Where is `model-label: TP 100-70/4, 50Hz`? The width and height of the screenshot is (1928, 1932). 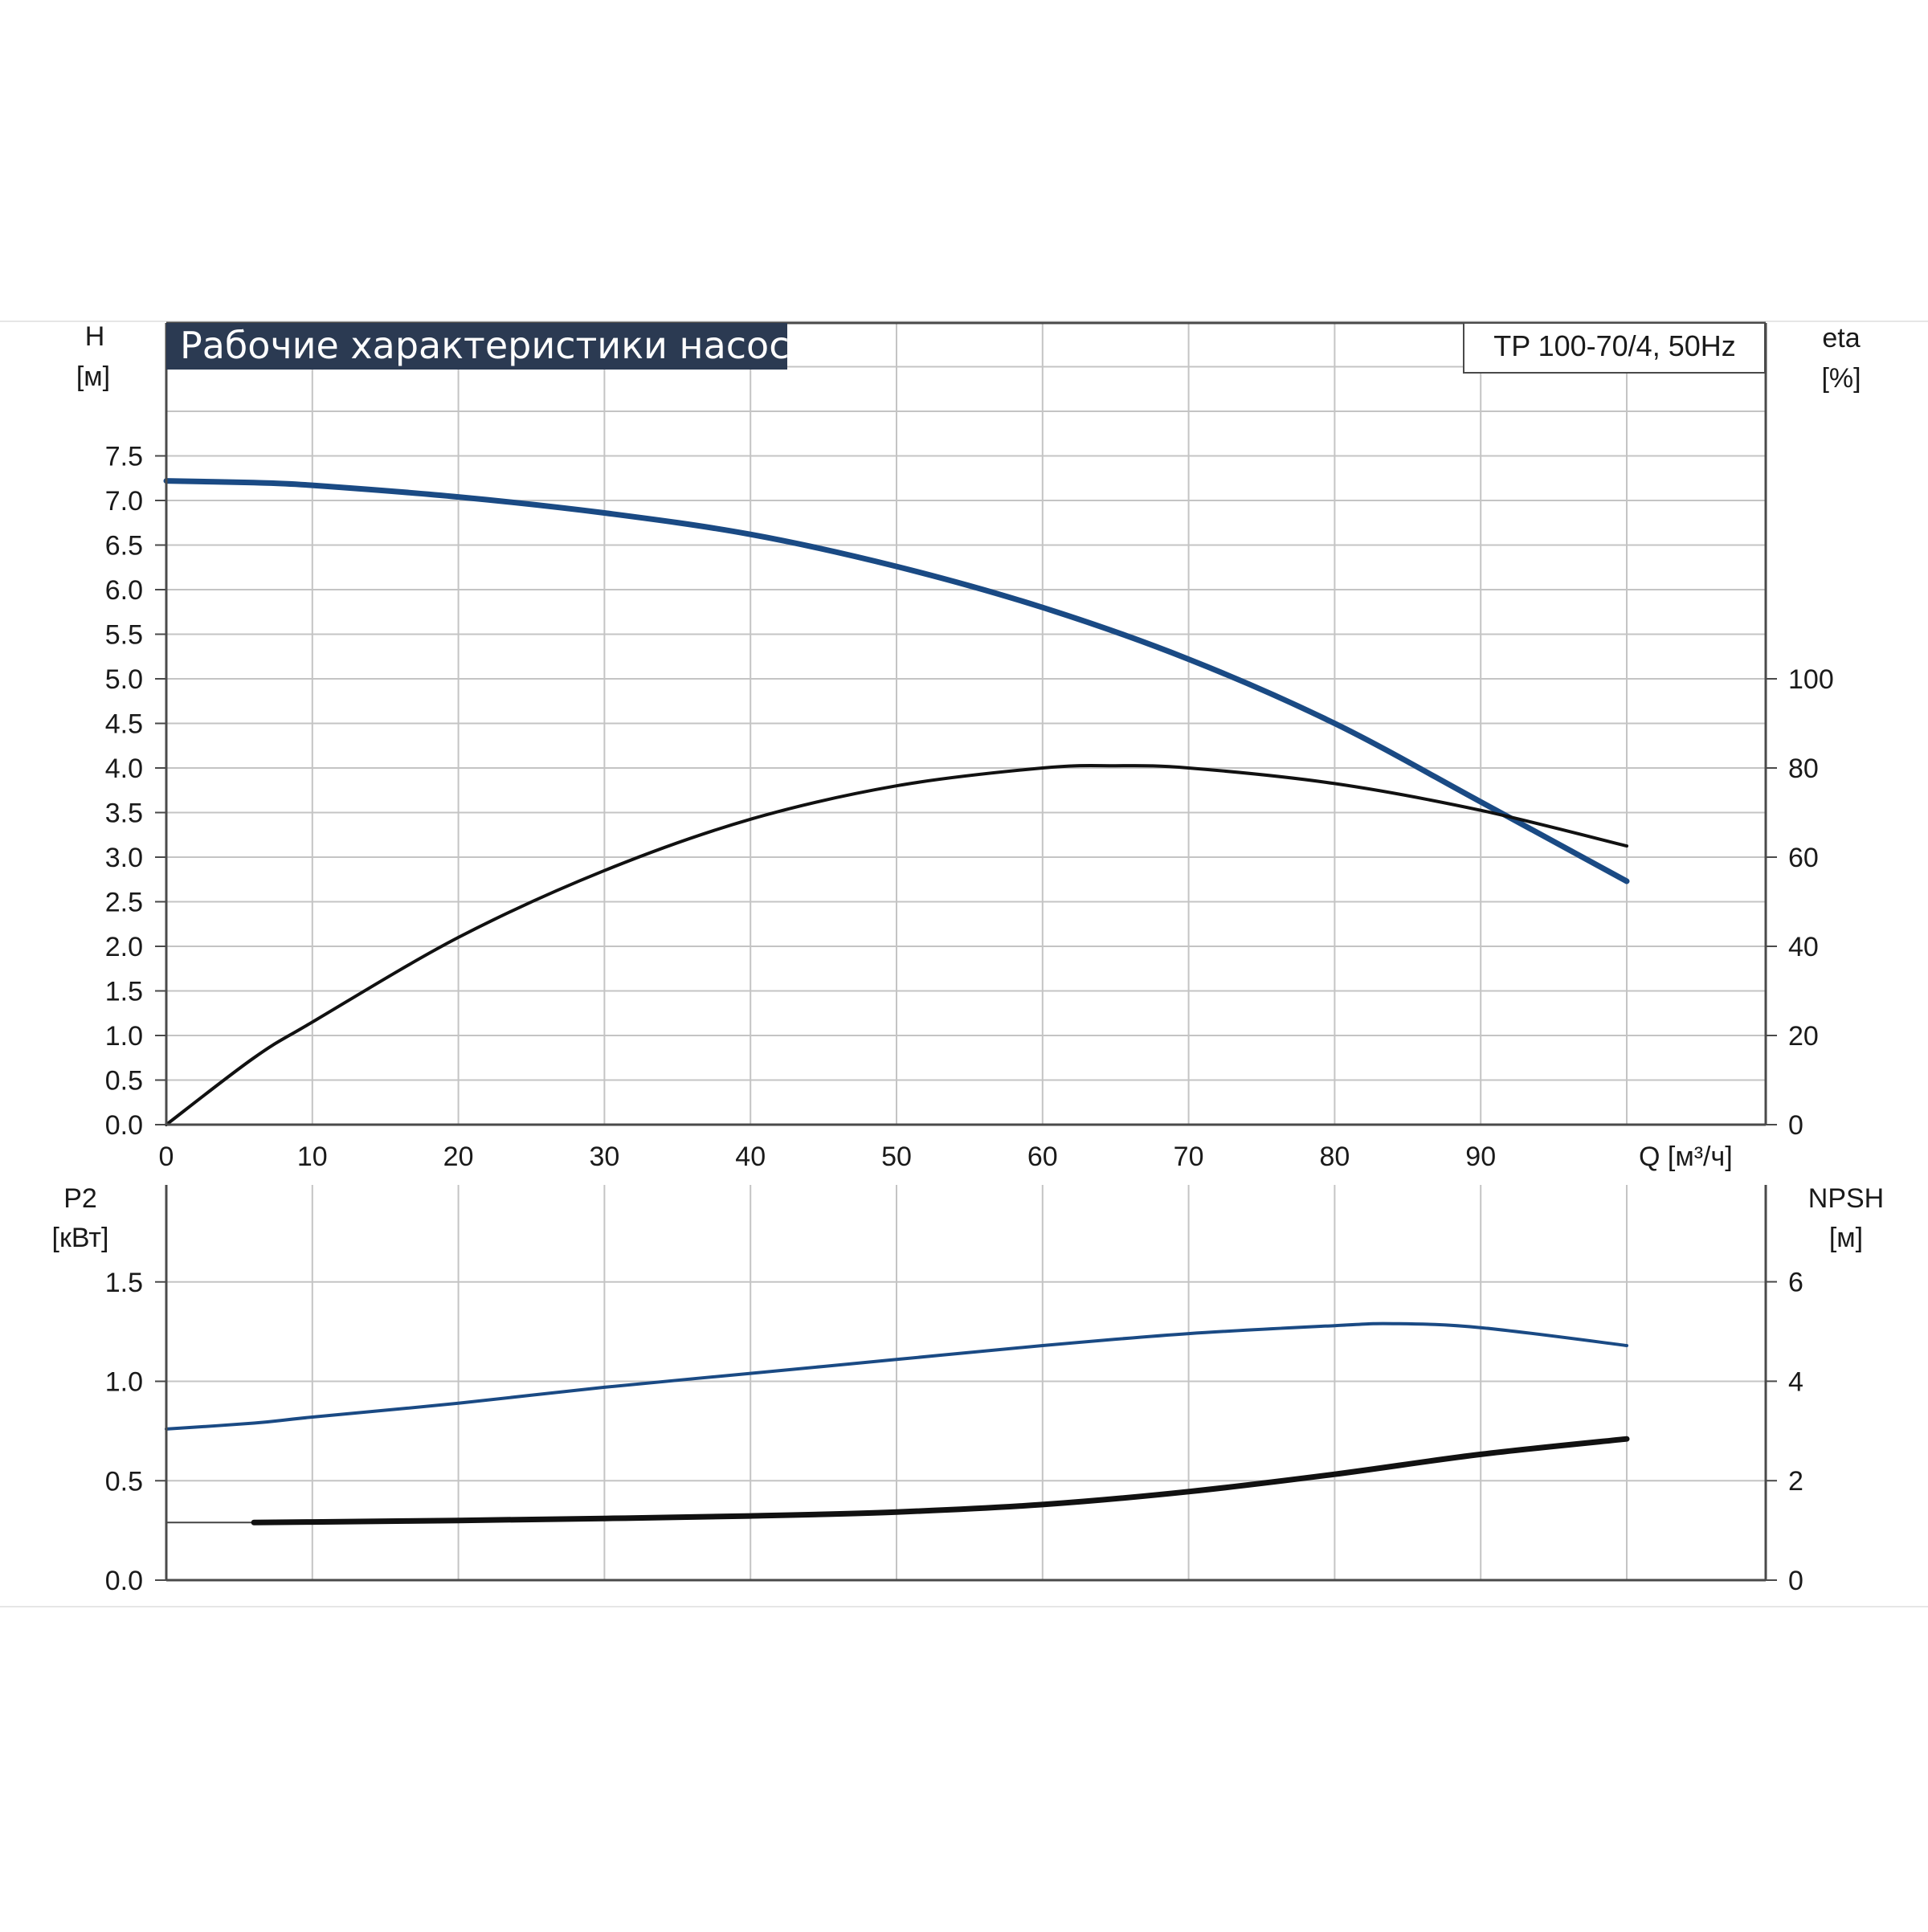
model-label: TP 100-70/4, 50Hz is located at coordinates (1614, 345).